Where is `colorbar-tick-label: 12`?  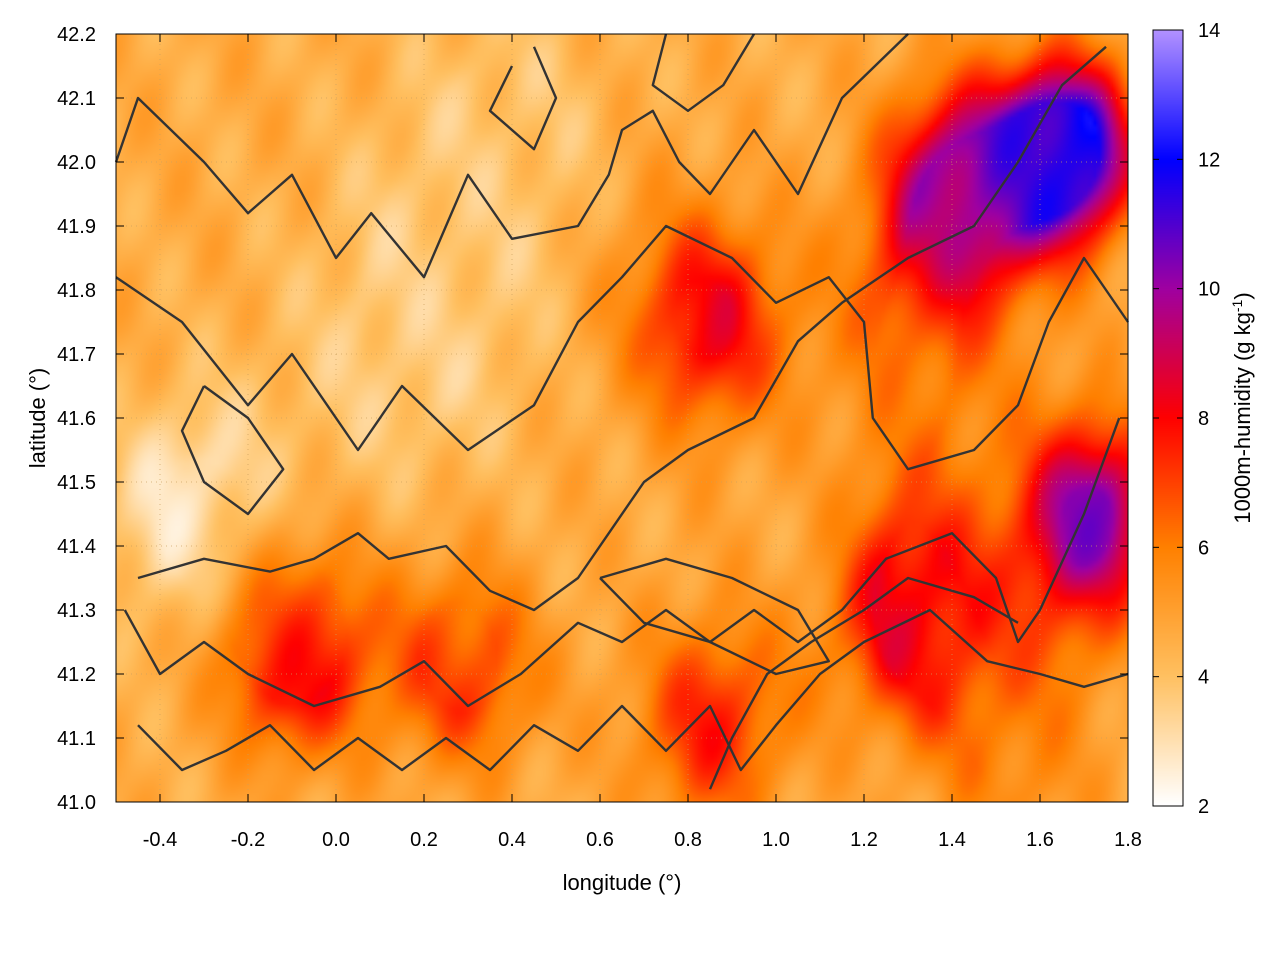
colorbar-tick-label: 12 is located at coordinates (1209, 160).